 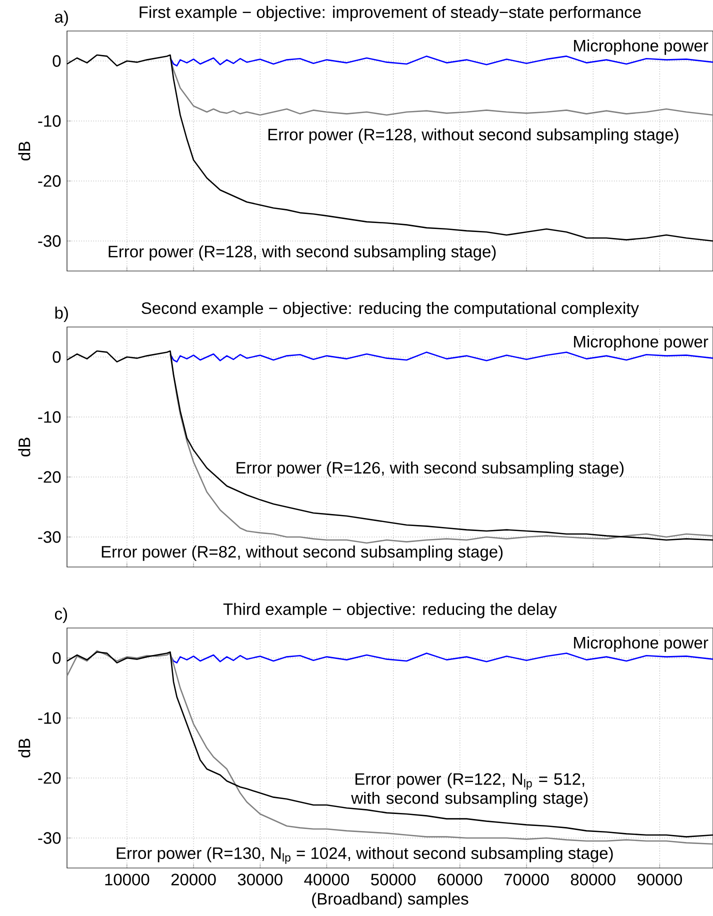 I want to click on x-axis-title: (Broadband) samples, so click(x=390, y=900).